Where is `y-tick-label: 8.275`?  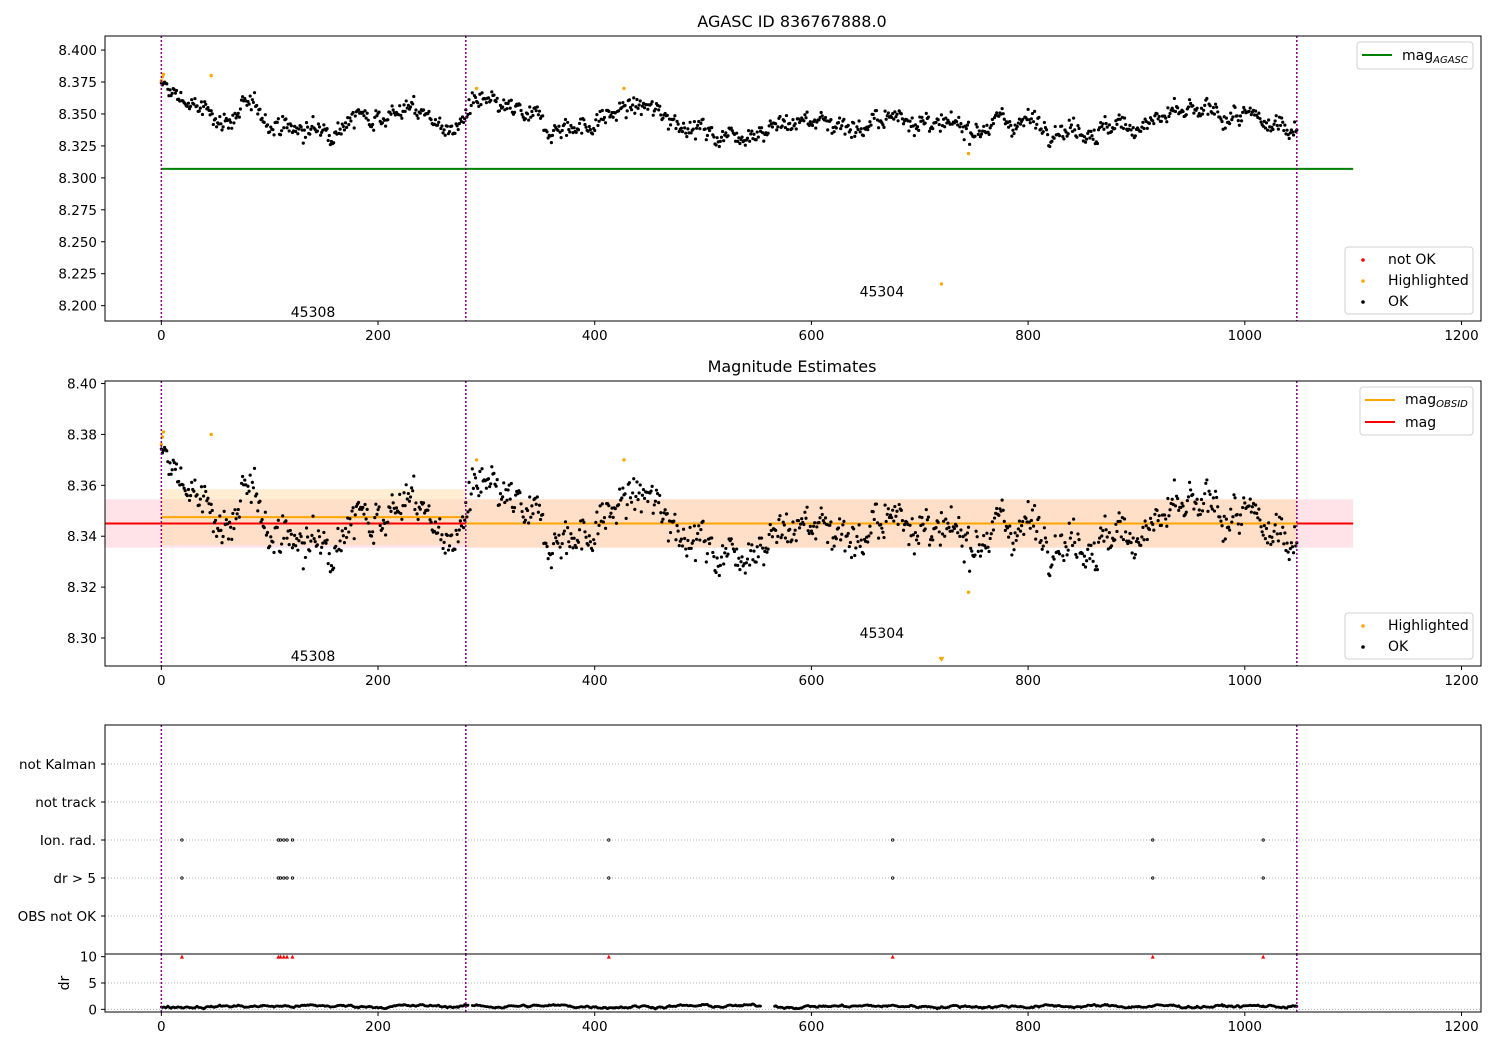
y-tick-label: 8.275 is located at coordinates (77, 211).